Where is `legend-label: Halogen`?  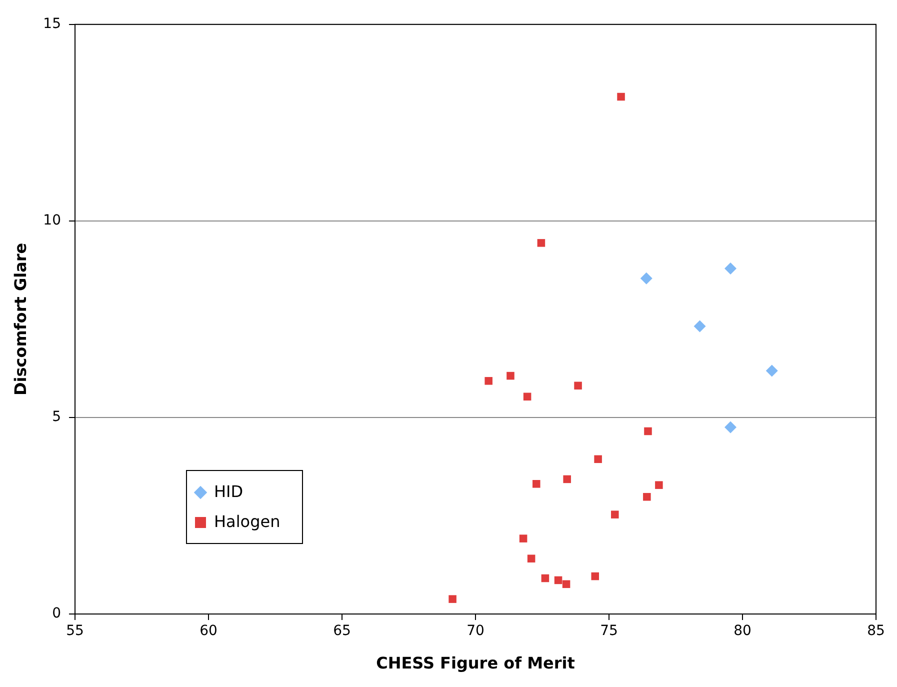
legend-label: Halogen is located at coordinates (247, 522).